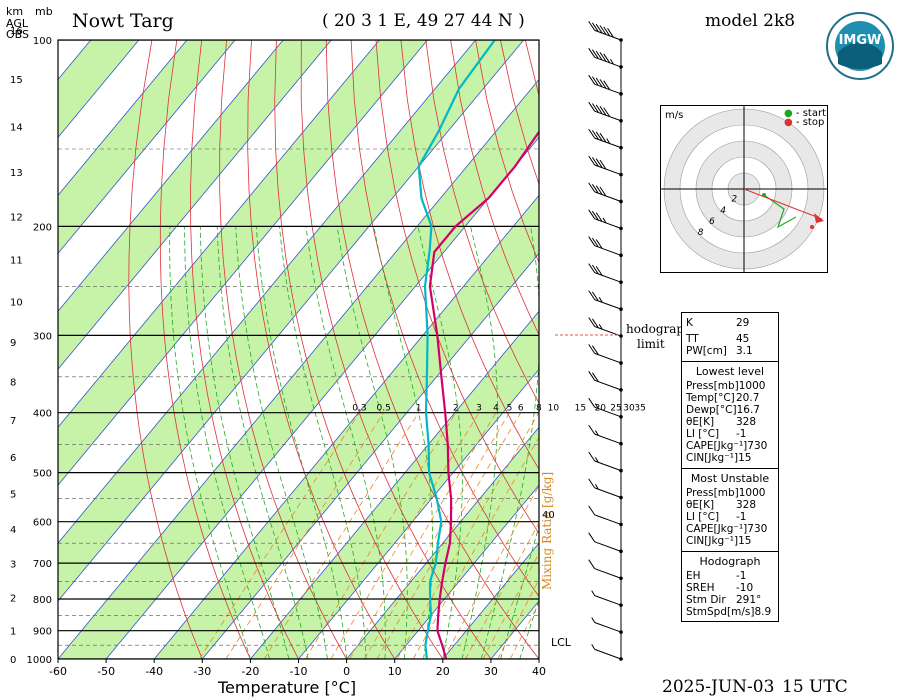 The image size is (910, 700). I want to click on mixing-ratio-label: 4, so click(496, 409).